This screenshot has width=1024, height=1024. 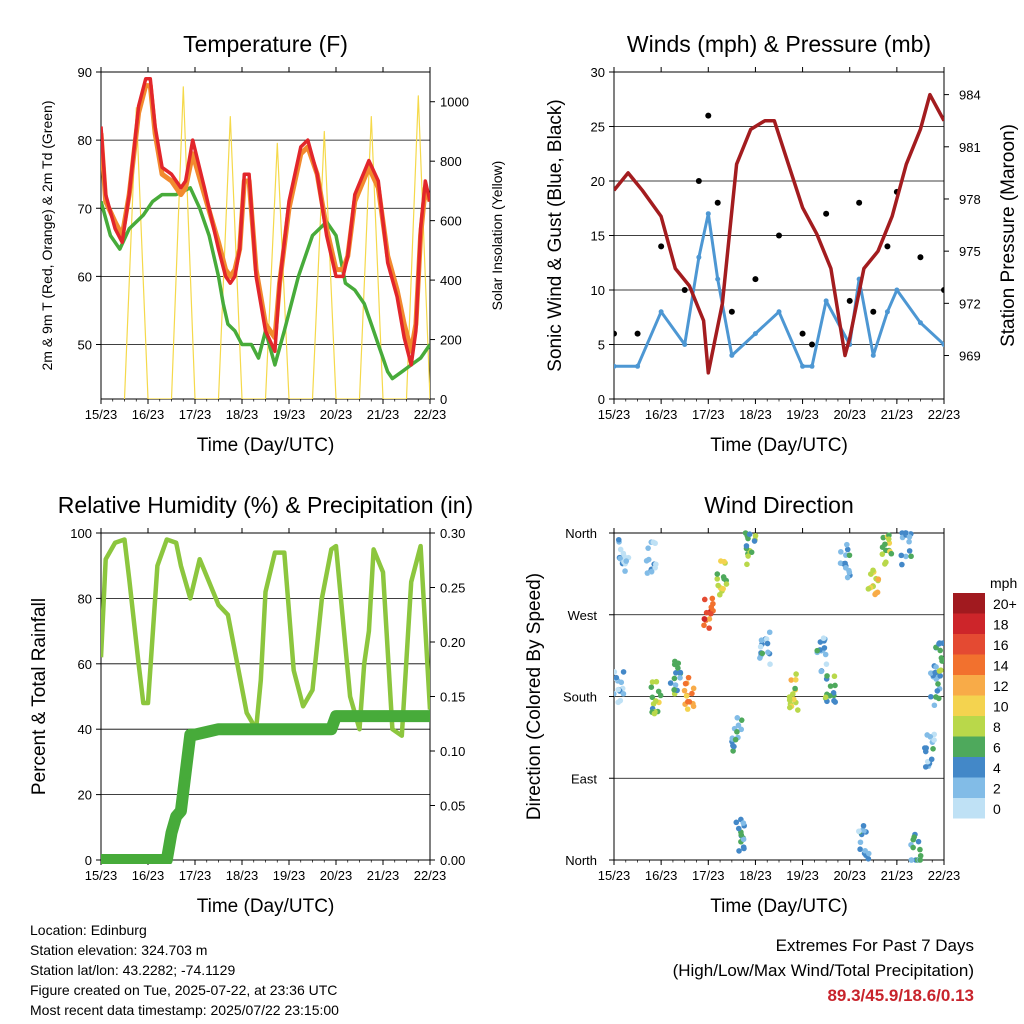 I want to click on y-tick-label: 50, so click(x=85, y=345).